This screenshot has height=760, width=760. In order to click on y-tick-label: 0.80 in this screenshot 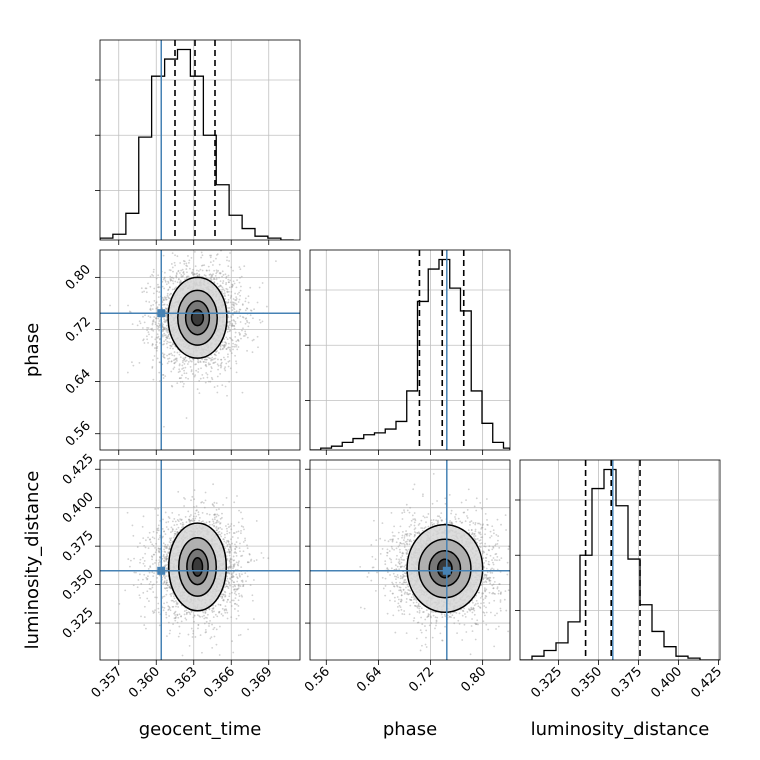, I will do `click(78, 277)`.